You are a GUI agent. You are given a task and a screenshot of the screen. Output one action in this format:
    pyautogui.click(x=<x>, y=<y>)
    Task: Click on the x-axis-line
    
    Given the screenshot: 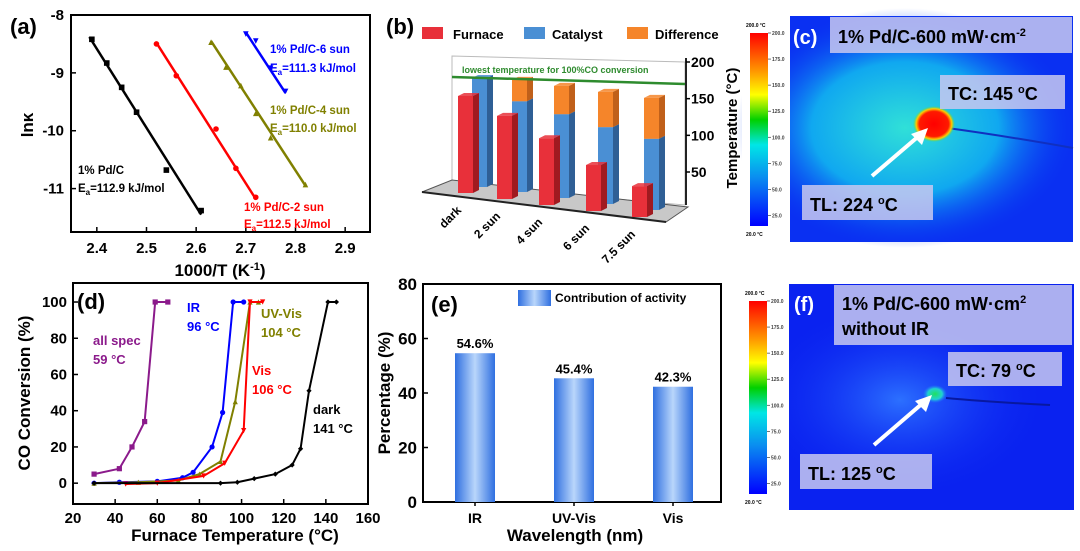 What is the action you would take?
    pyautogui.click(x=544, y=207)
    